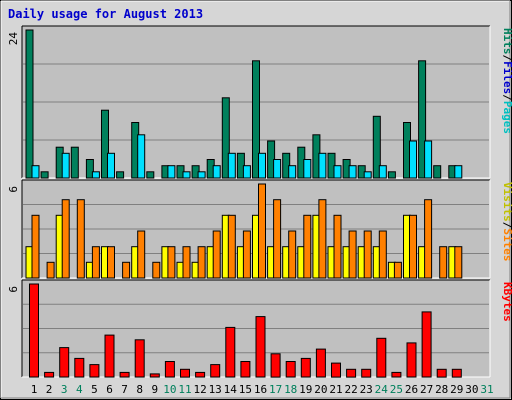 This screenshot has height=400, width=512. Describe the element at coordinates (13, 39) in the screenshot. I see `y-max-label: 24` at that location.